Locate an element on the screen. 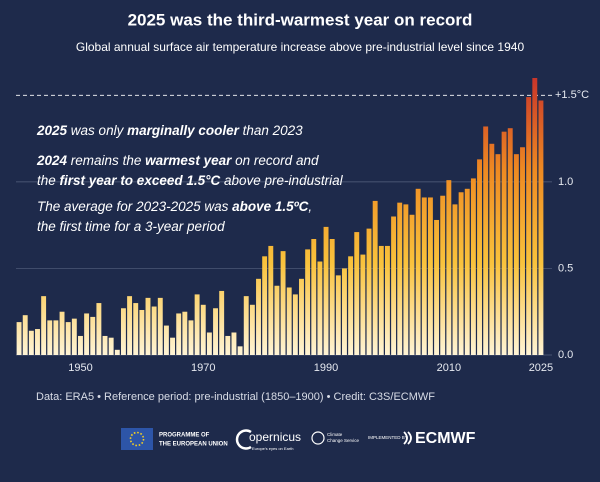 The image size is (600, 482). copernicus-mark is located at coordinates (243, 439).